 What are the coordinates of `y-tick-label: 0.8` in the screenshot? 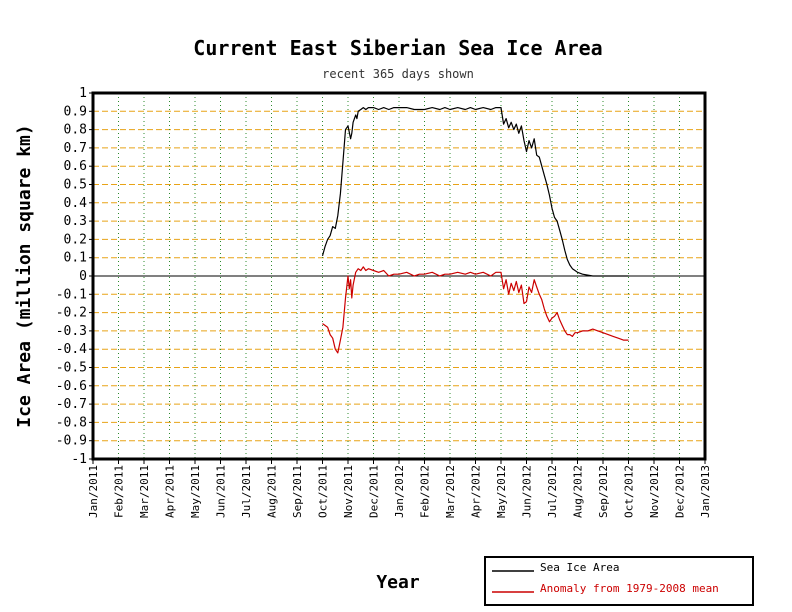 It's located at (75, 130).